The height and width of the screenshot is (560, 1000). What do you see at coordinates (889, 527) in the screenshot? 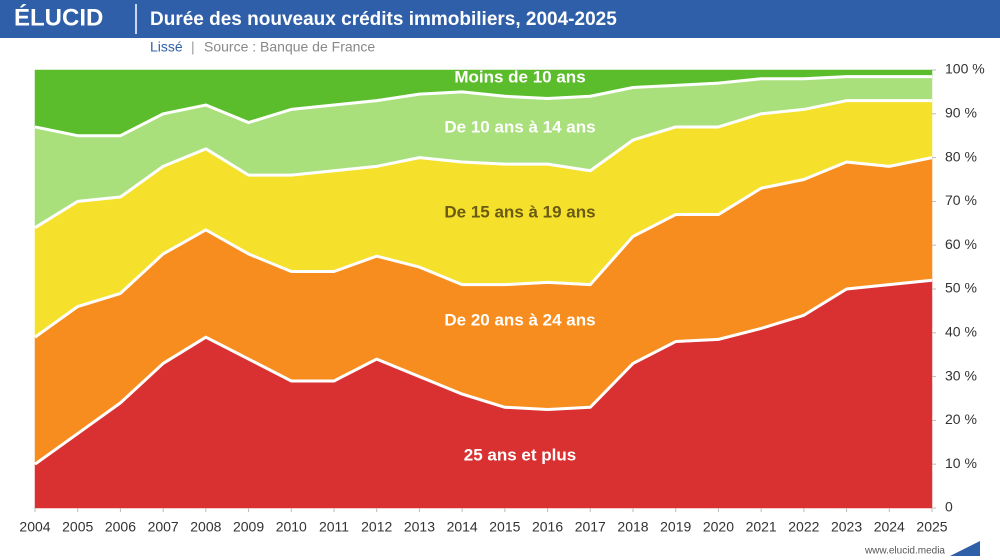
I see `x-tick-label: 2024` at bounding box center [889, 527].